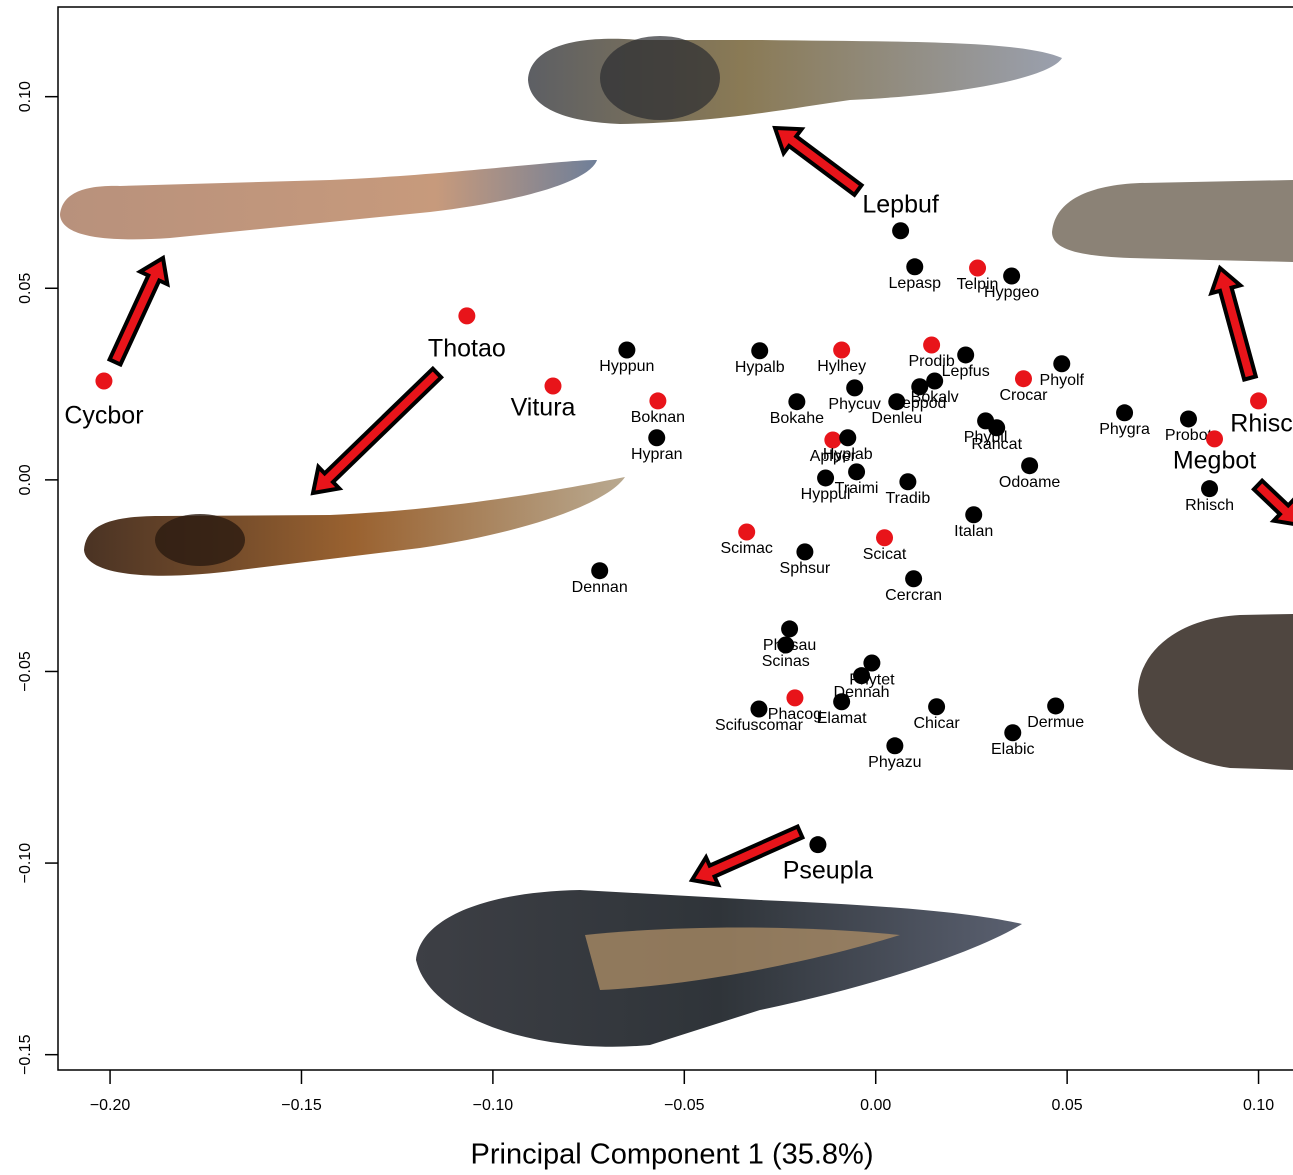 This screenshot has width=1293, height=1175. I want to click on point-label: Rhisch, so click(1209, 505).